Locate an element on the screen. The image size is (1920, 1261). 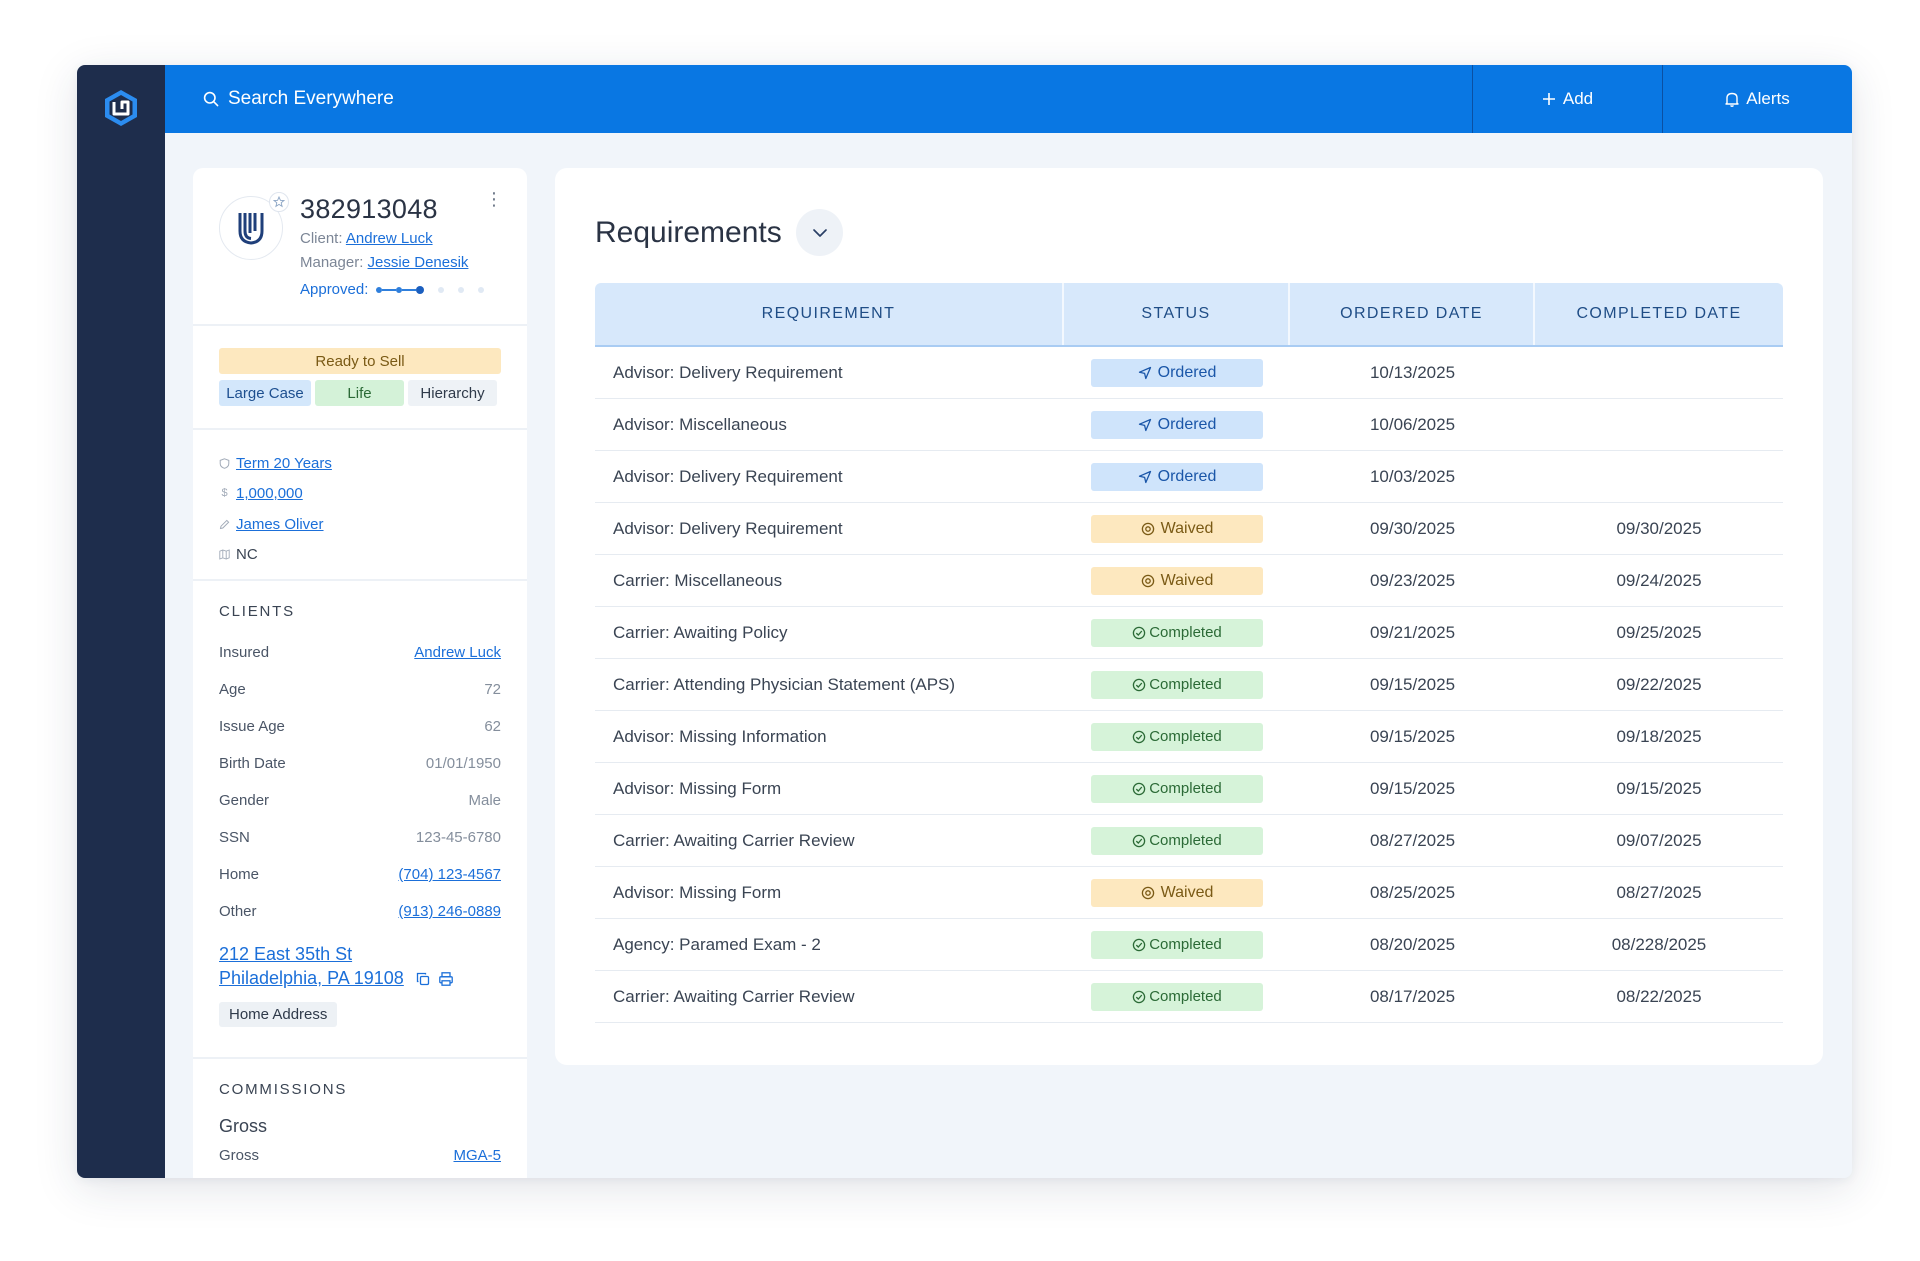
completed-date is located at coordinates (1659, 476).